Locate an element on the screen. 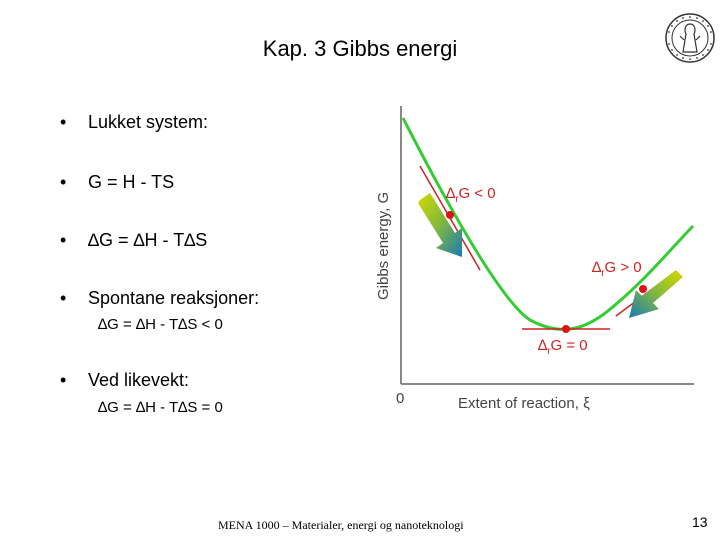 This screenshot has width=720, height=540. y-axis-label: Gibbs energy, G is located at coordinates (383, 246).